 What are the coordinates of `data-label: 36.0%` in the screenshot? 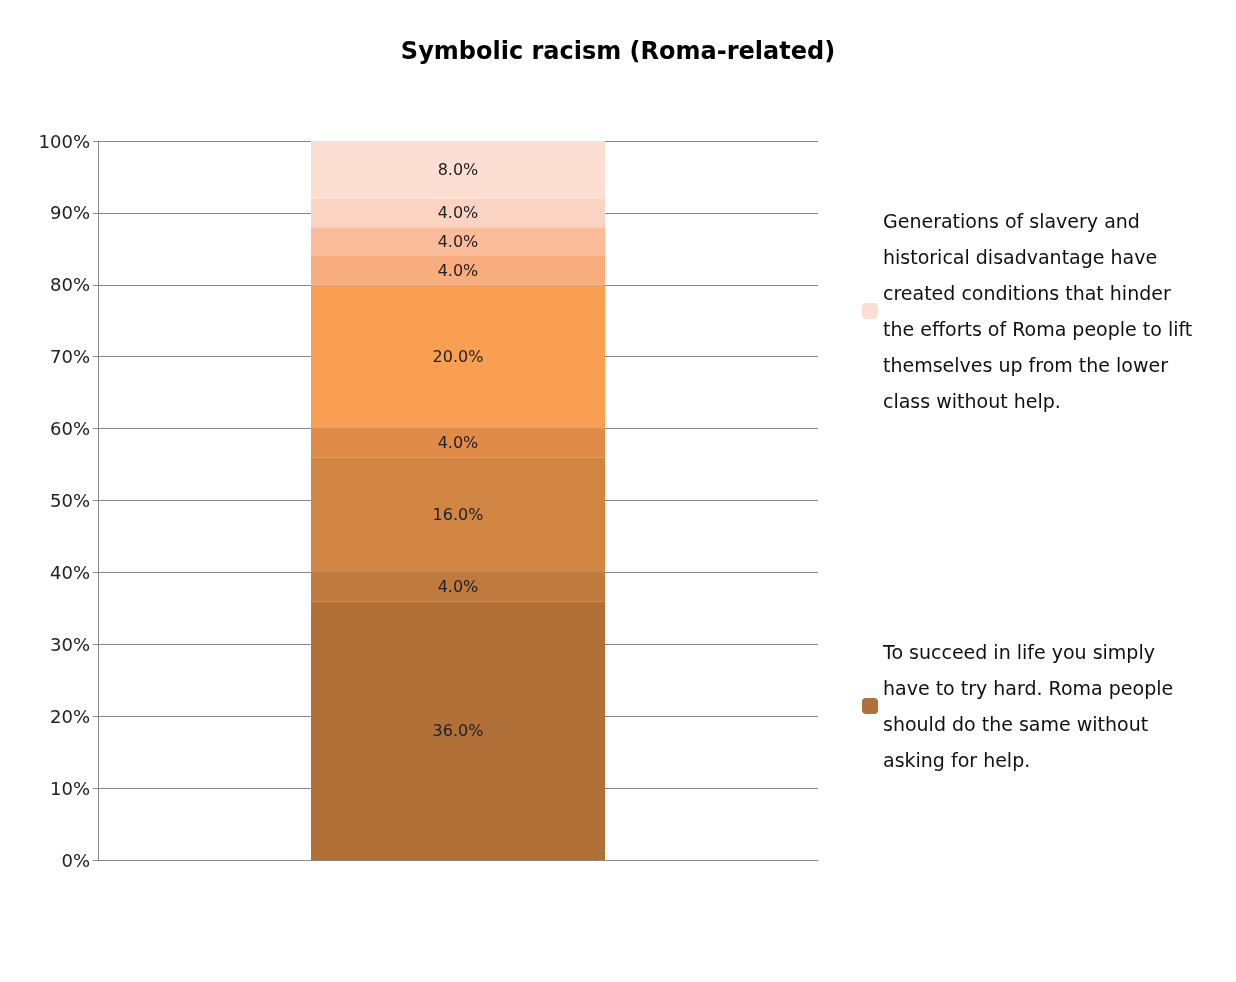 It's located at (458, 731).